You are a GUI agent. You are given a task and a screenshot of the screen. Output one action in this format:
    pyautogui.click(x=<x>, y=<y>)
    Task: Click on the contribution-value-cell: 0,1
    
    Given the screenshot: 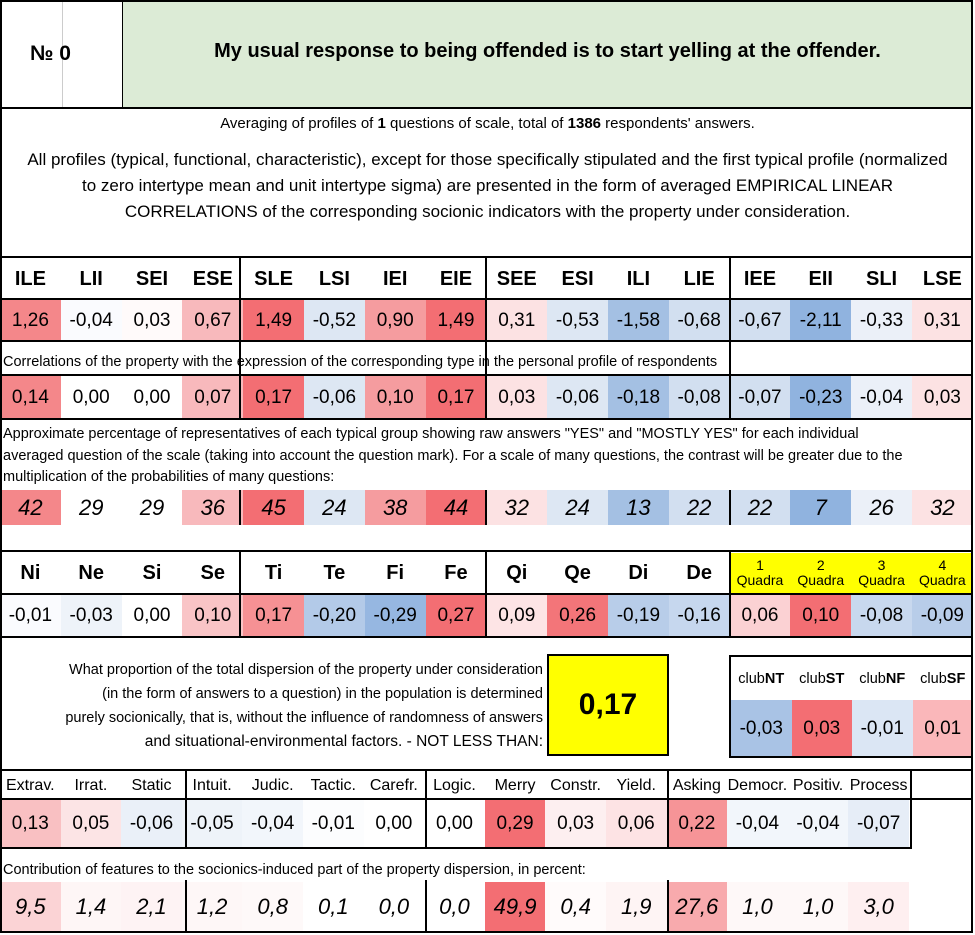 What is the action you would take?
    pyautogui.click(x=333, y=906)
    